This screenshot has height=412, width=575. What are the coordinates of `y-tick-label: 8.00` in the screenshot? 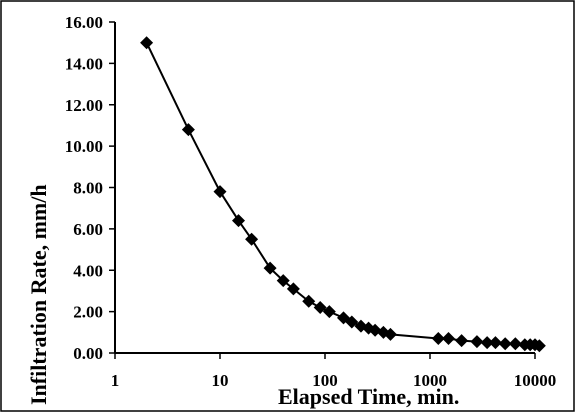 It's located at (88, 188).